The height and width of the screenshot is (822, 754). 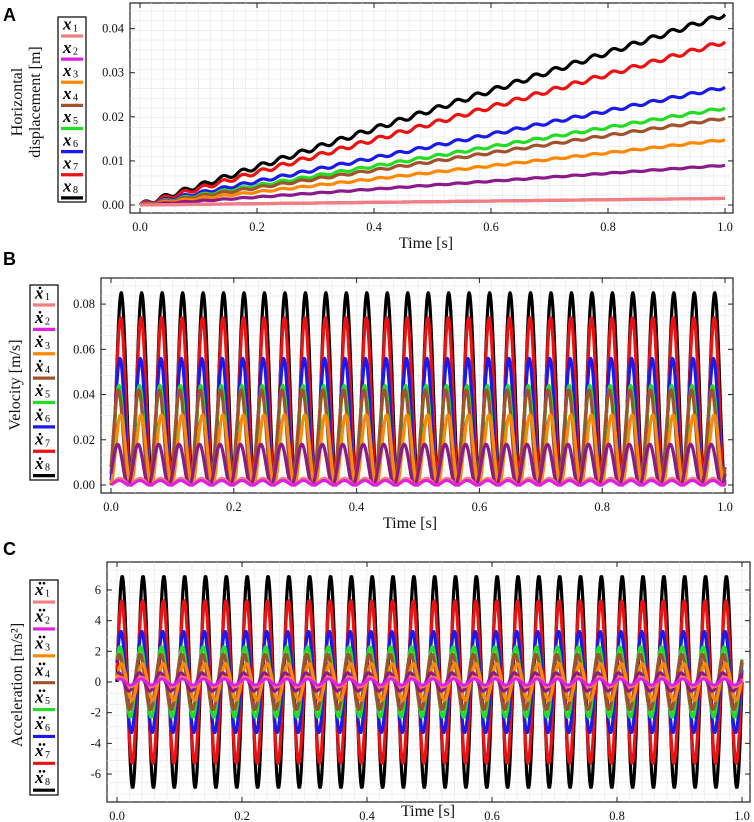 What do you see at coordinates (17, 685) in the screenshot?
I see `y-axis-label-c: Acceleration [m/s²]` at bounding box center [17, 685].